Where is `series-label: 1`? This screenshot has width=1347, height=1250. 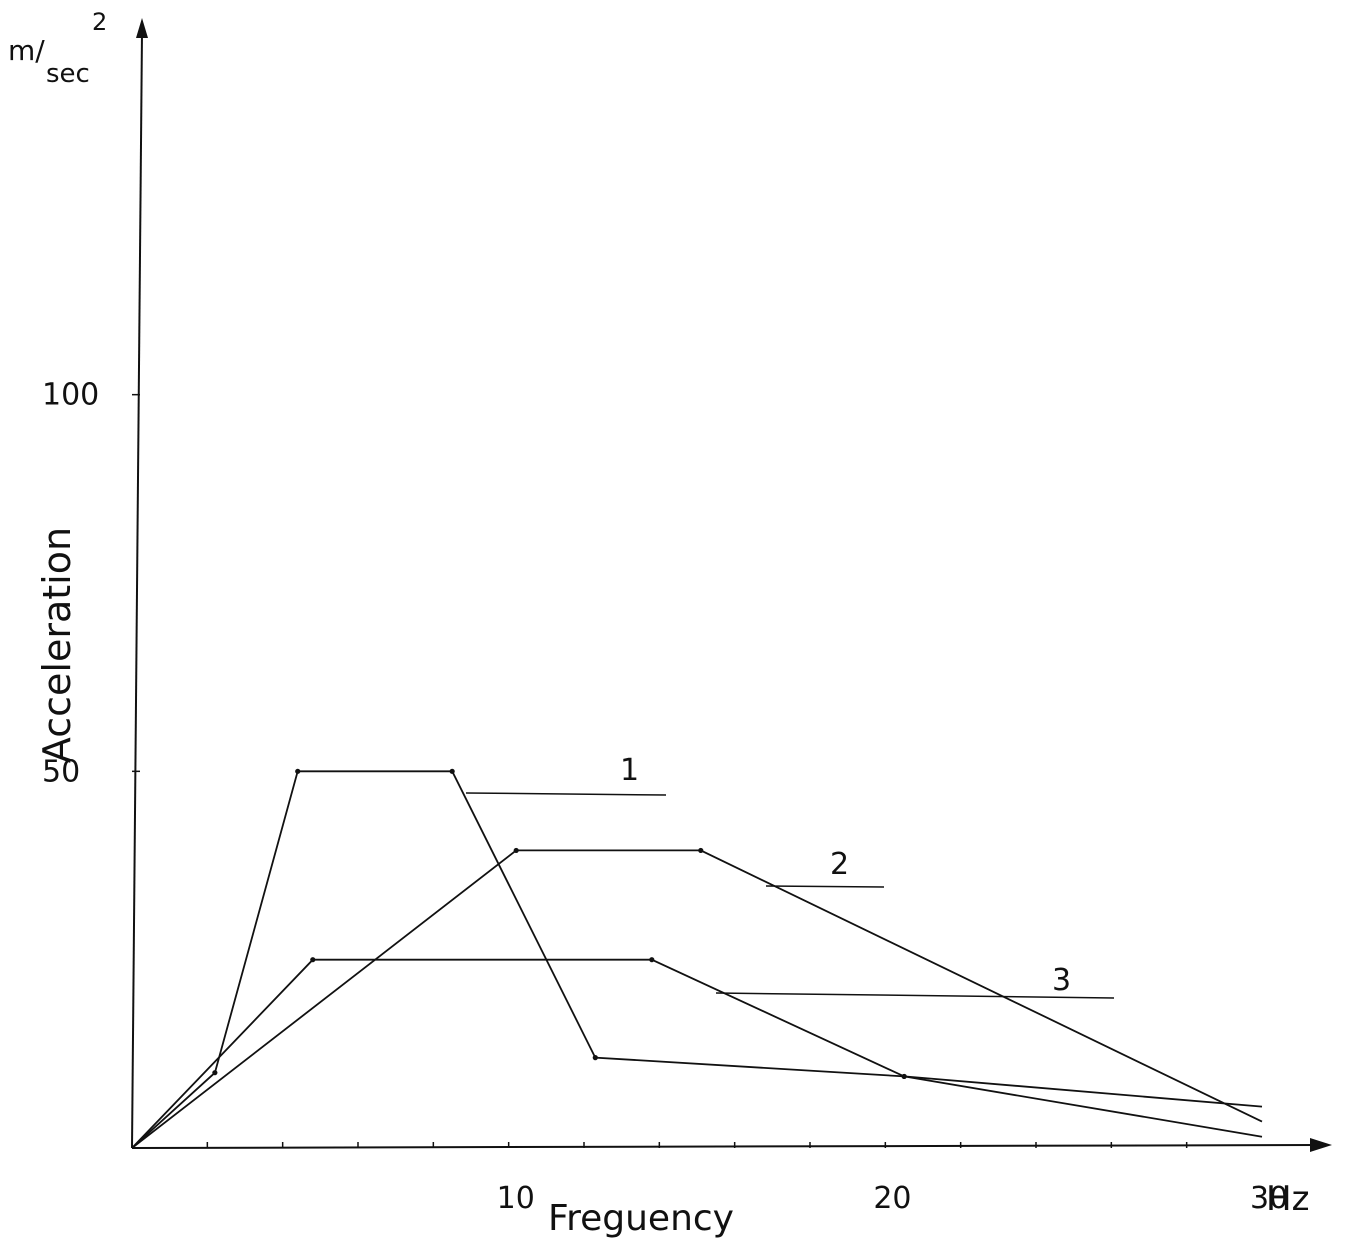 series-label: 1 is located at coordinates (629, 770).